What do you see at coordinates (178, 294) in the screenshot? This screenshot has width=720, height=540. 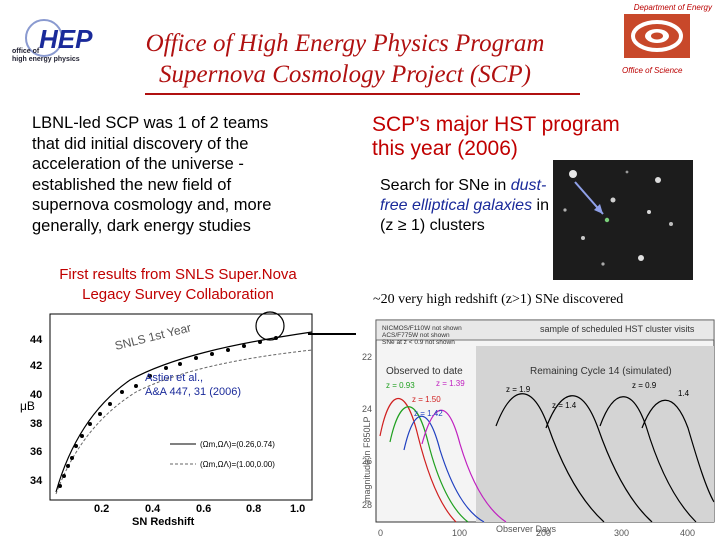 I see `snls-caption-line2: Legacy Survey Collaboration` at bounding box center [178, 294].